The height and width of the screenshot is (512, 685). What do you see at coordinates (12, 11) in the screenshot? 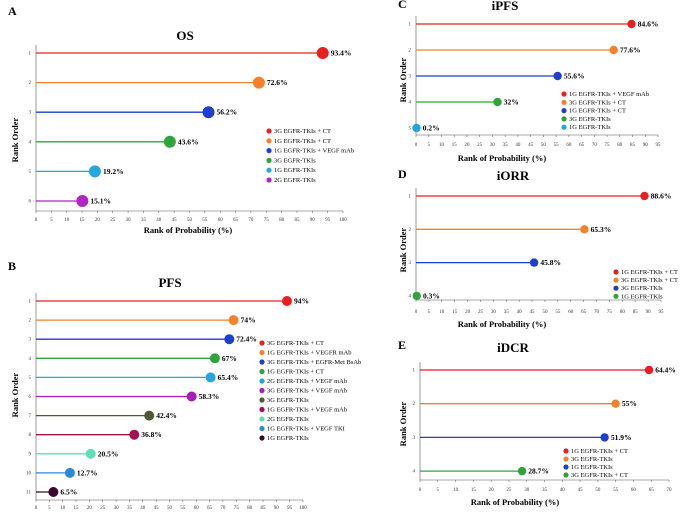
I see `panel-letter: A` at bounding box center [12, 11].